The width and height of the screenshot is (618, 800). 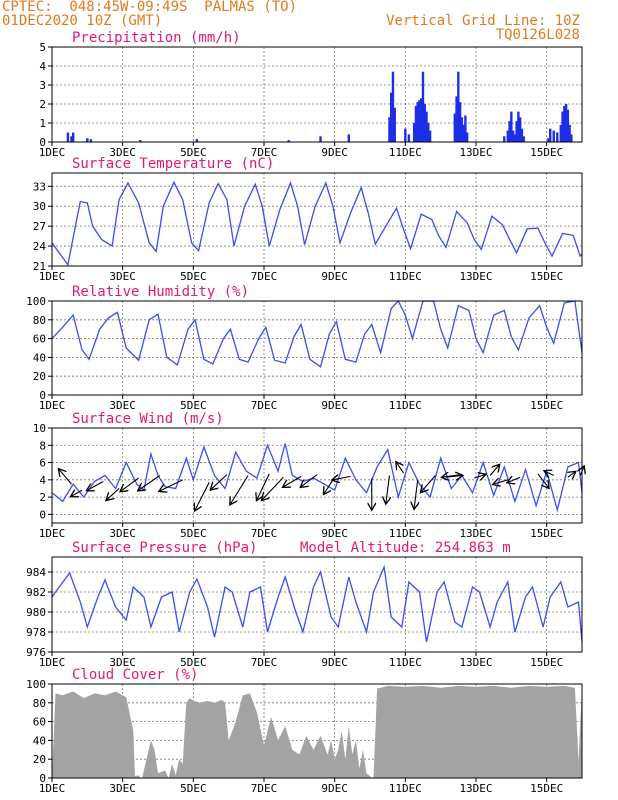 I want to click on cloud-xtick-label: 7DEC, so click(x=264, y=788).